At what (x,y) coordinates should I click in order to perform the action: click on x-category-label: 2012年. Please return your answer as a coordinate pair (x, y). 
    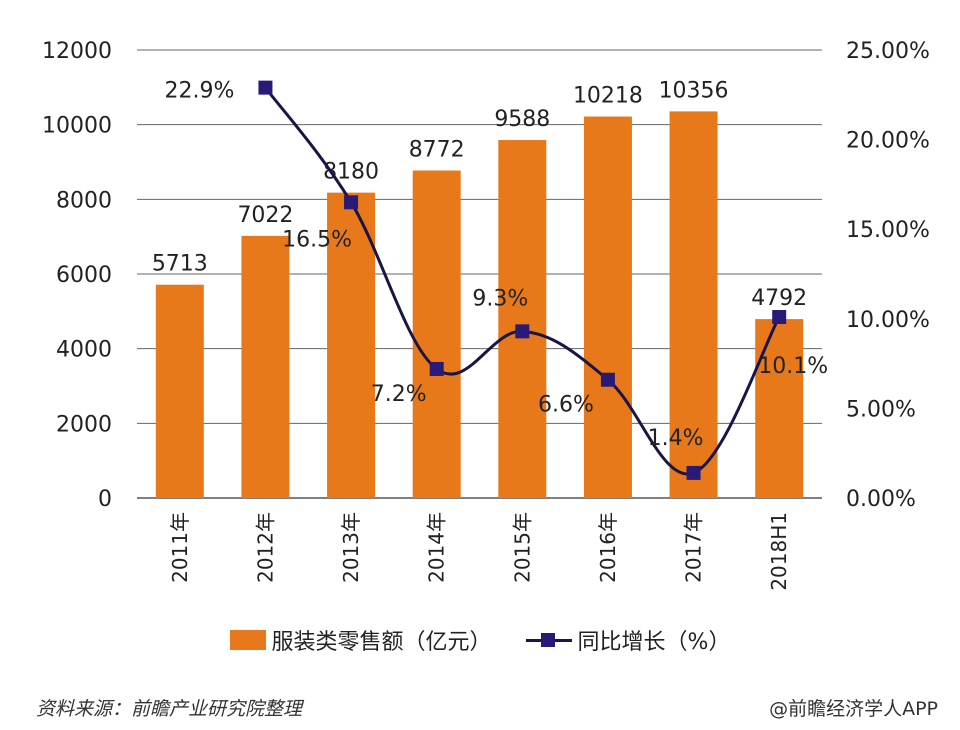
    Looking at the image, I should click on (265, 547).